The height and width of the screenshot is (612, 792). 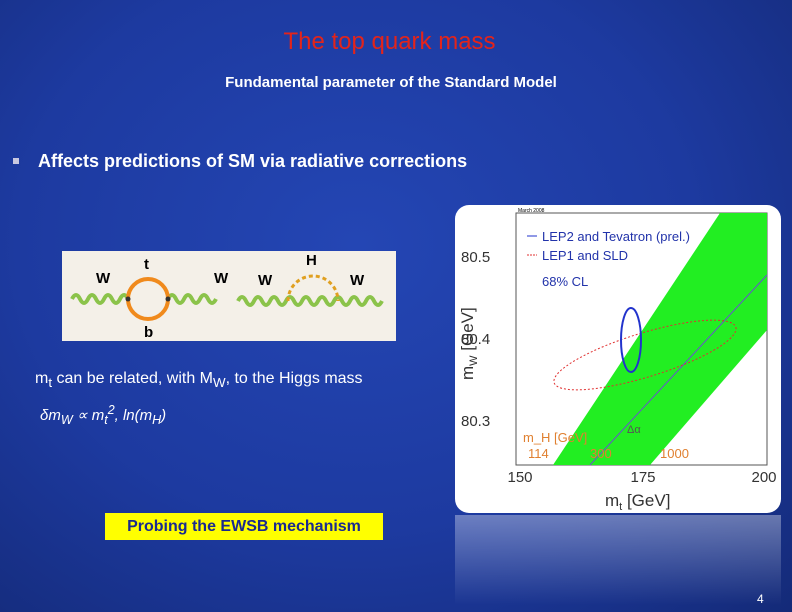 I want to click on text: , to the Higgs mass, so click(x=294, y=378).